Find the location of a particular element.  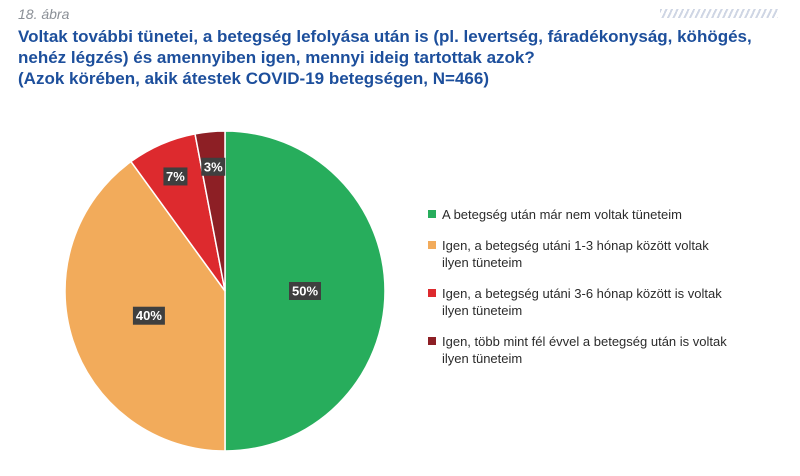

svg-text: 40% is located at coordinates (149, 315).